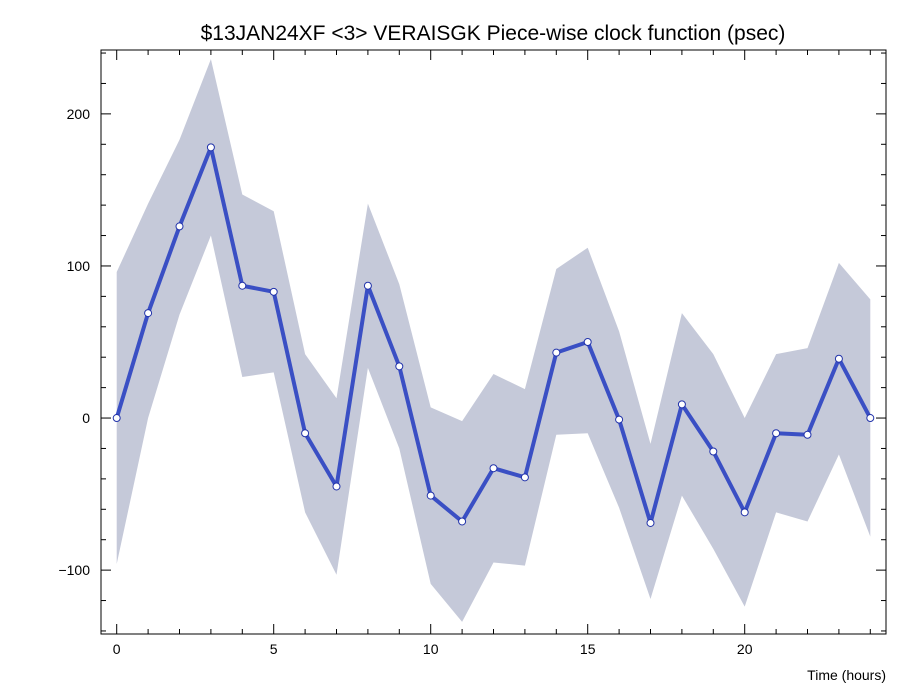 This screenshot has width=905, height=687. I want to click on y-tick-label: 100, so click(79, 266).